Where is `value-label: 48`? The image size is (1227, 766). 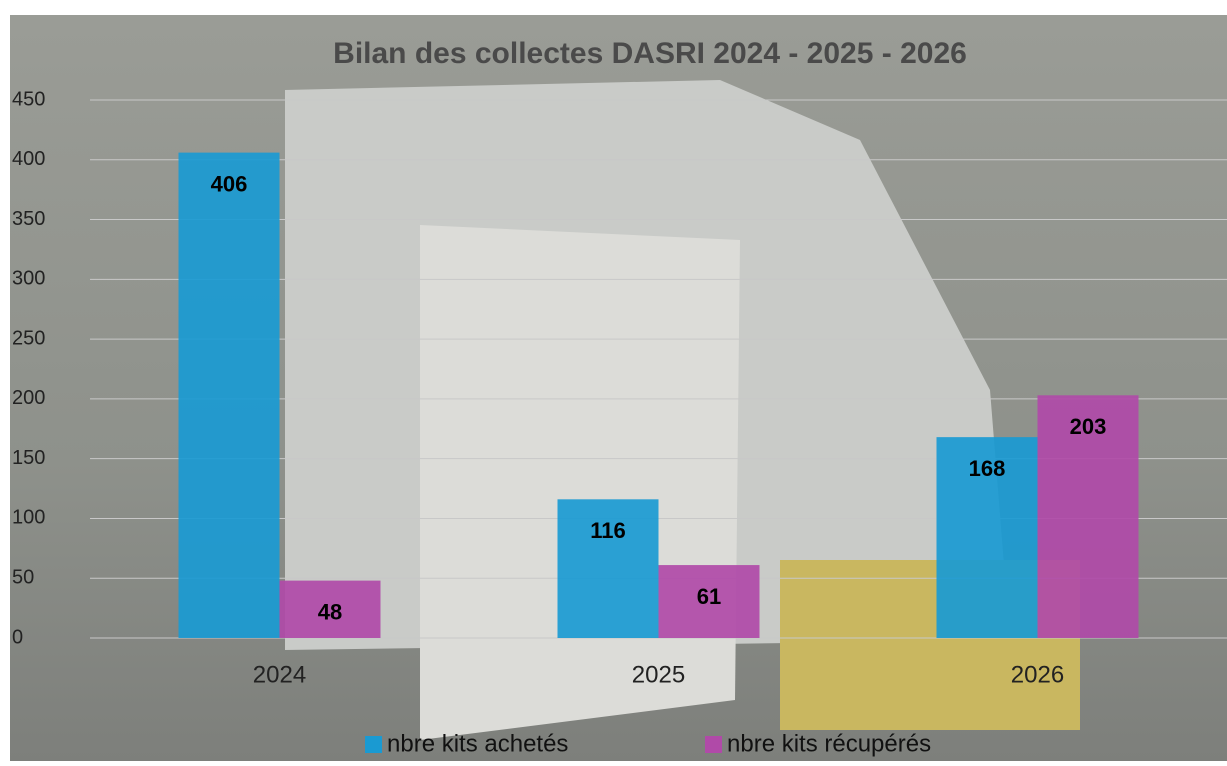 value-label: 48 is located at coordinates (330, 611).